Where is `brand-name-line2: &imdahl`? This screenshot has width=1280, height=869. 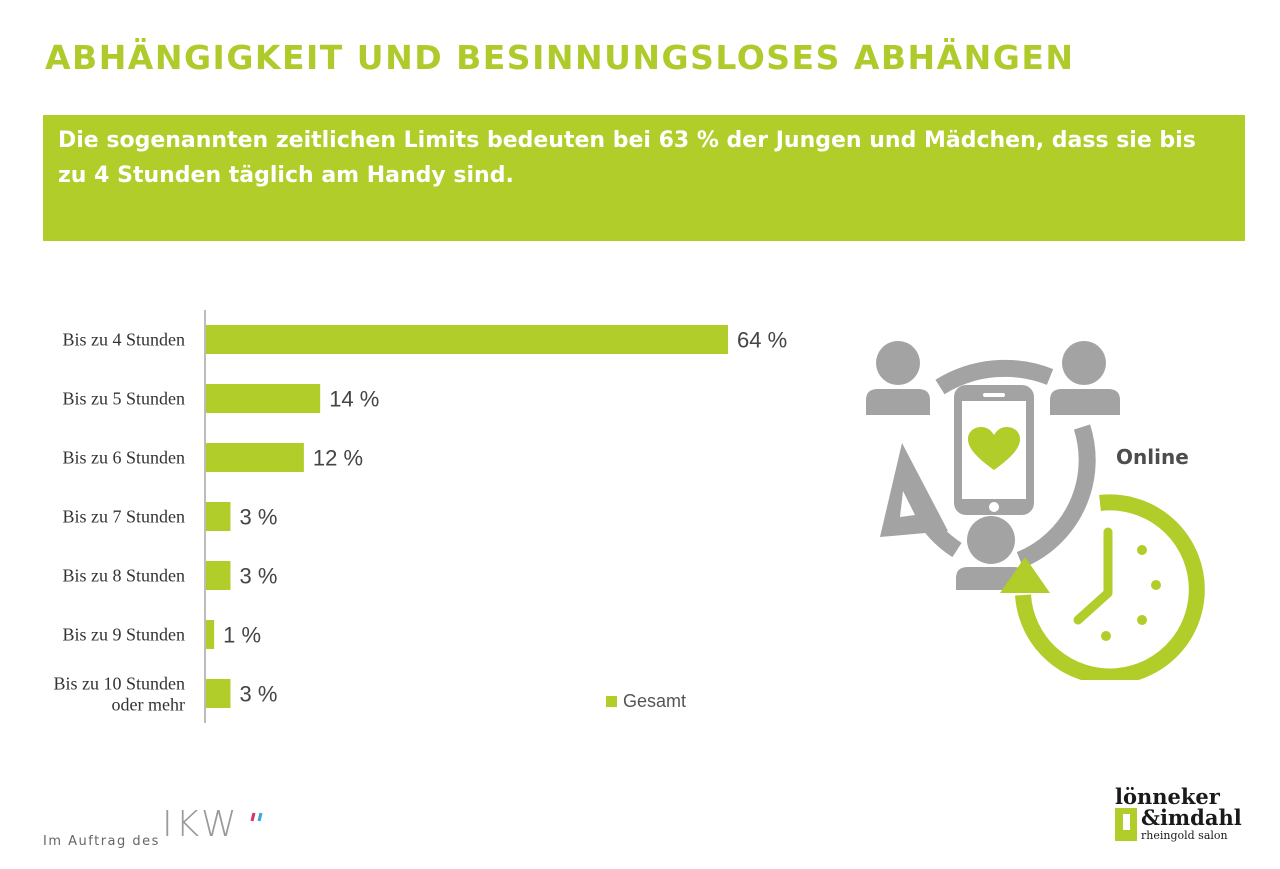 brand-name-line2: &imdahl is located at coordinates (1191, 817).